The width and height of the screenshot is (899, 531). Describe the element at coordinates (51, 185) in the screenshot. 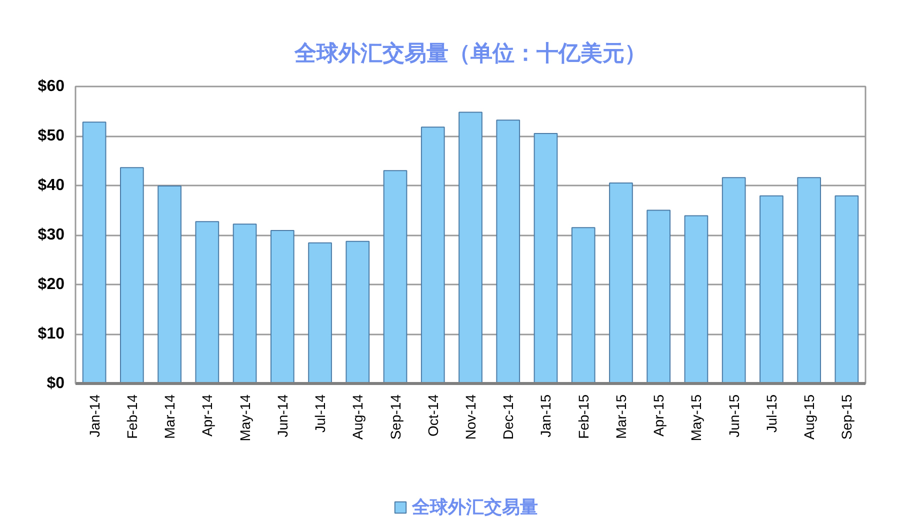

I see `y-tick-label: $40` at that location.